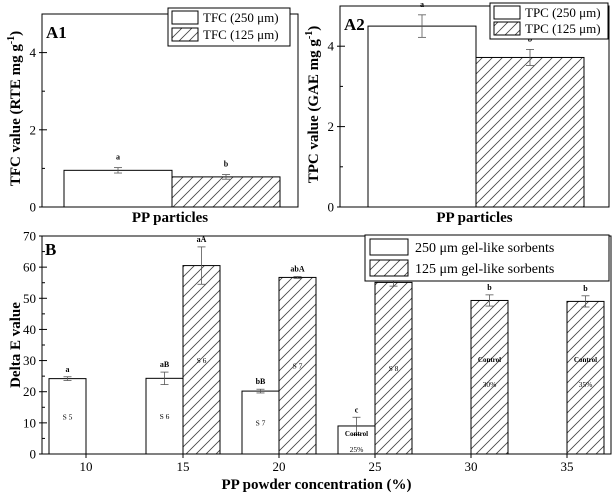 The image size is (614, 496). Describe the element at coordinates (490, 384) in the screenshot. I see `panel-b-bar-label: 30%` at that location.